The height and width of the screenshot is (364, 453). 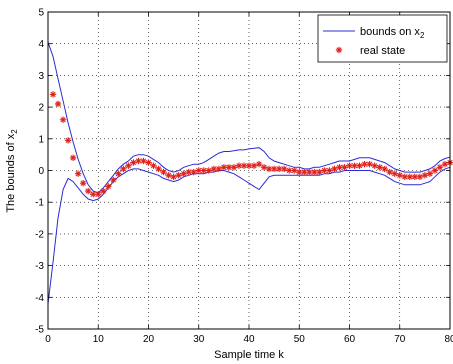 I want to click on y-tick-label: 0, so click(x=41, y=171).